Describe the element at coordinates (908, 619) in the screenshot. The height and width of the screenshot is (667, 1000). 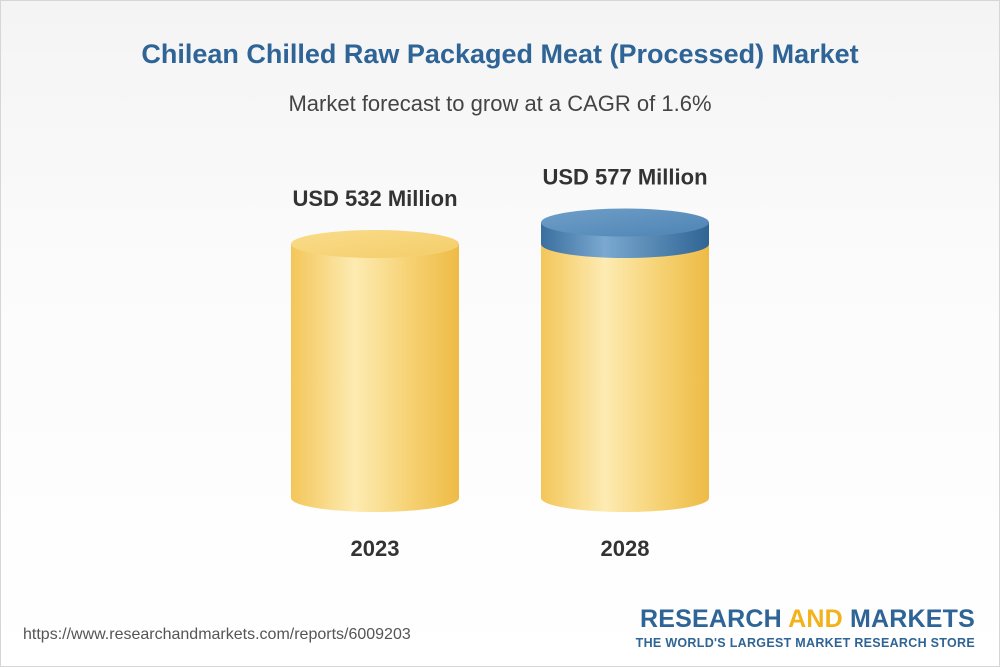
I see `brand-part-markets: MARKETS` at that location.